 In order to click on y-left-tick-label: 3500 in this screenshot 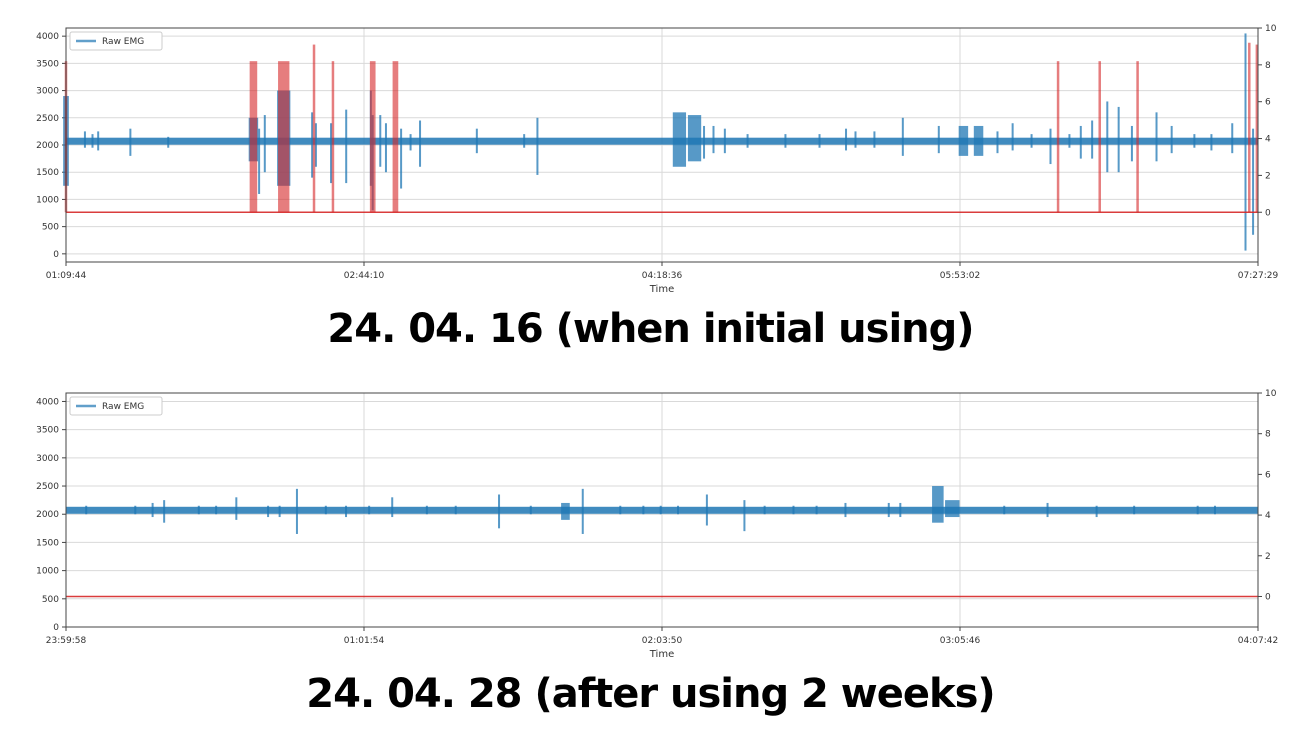, I will do `click(47, 431)`.